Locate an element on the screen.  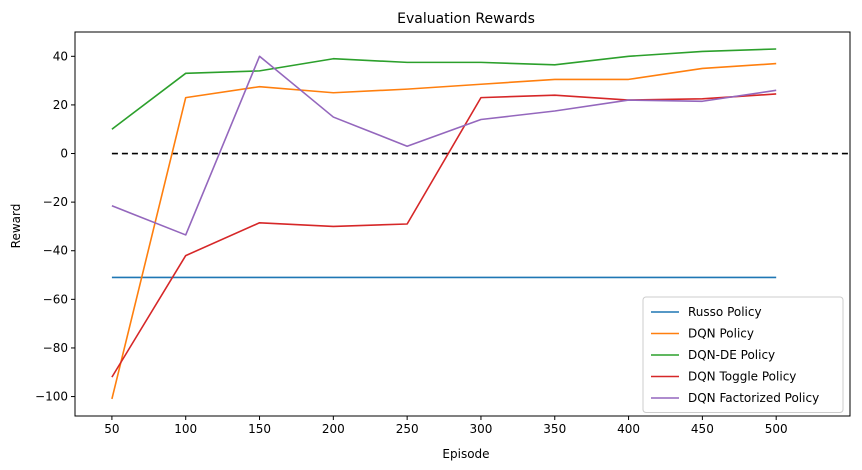
y-tick-label: 20 is located at coordinates (60, 105).